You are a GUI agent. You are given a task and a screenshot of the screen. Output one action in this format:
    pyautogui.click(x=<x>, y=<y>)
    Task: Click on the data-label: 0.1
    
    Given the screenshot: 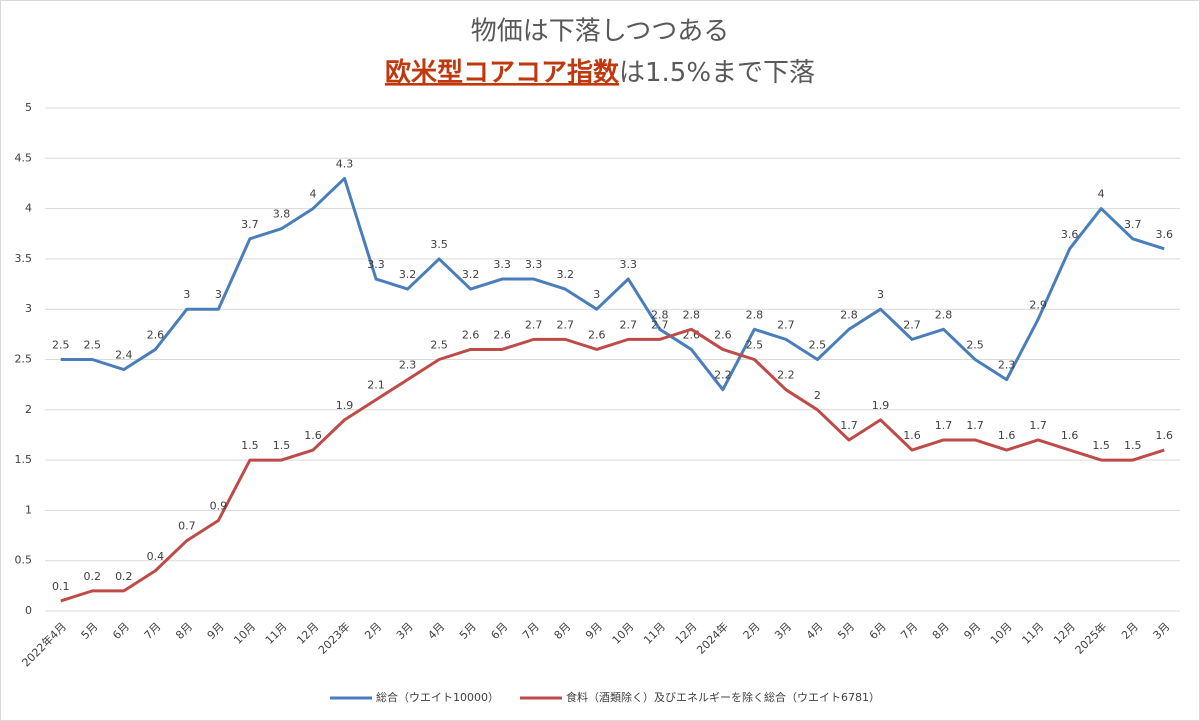 What is the action you would take?
    pyautogui.click(x=61, y=586)
    